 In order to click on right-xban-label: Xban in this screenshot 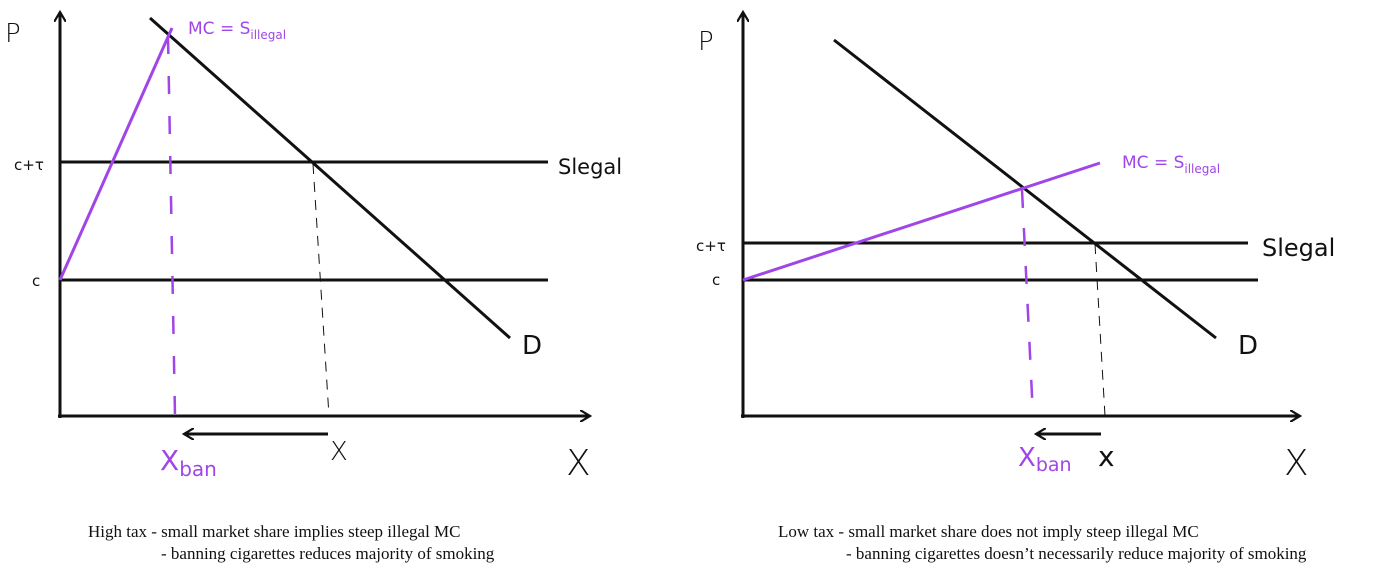, I will do `click(1045, 459)`.